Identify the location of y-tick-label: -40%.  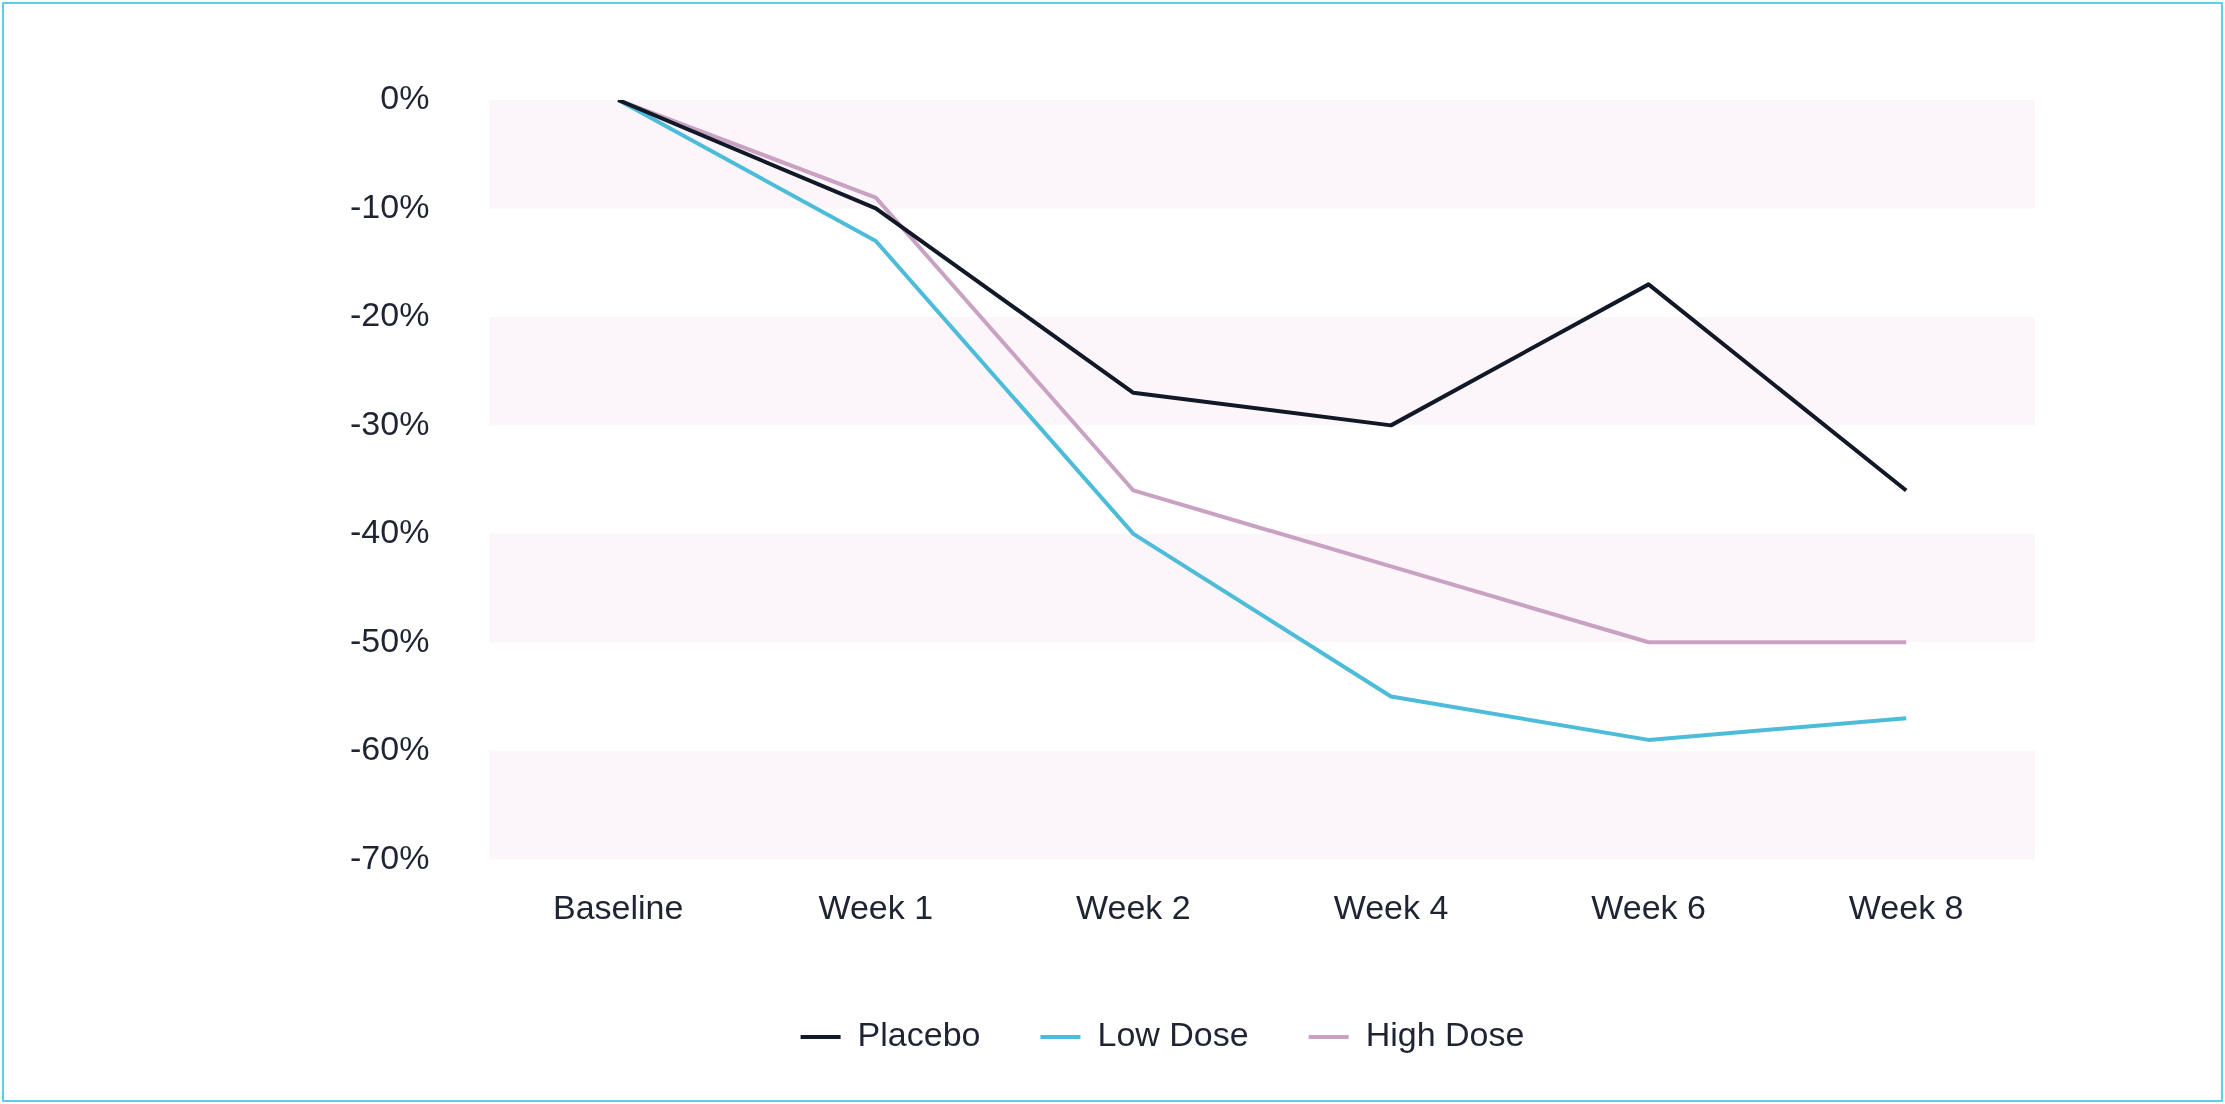
(390, 531).